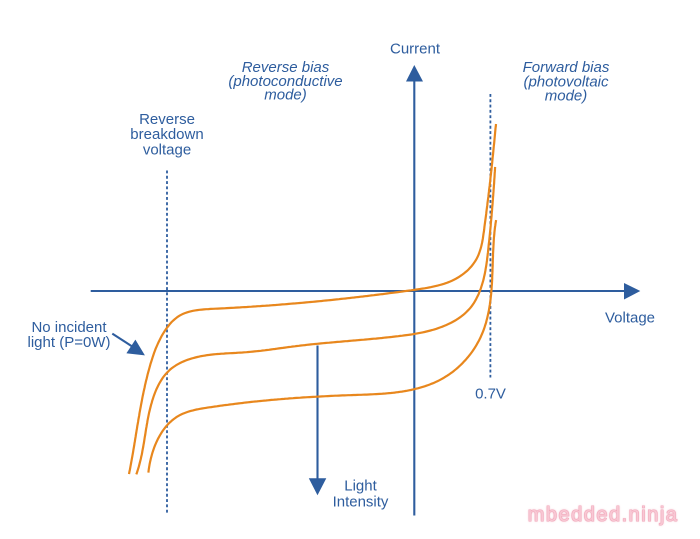 The height and width of the screenshot is (539, 700). I want to click on svg-text: Reverse bias, so click(286, 67).